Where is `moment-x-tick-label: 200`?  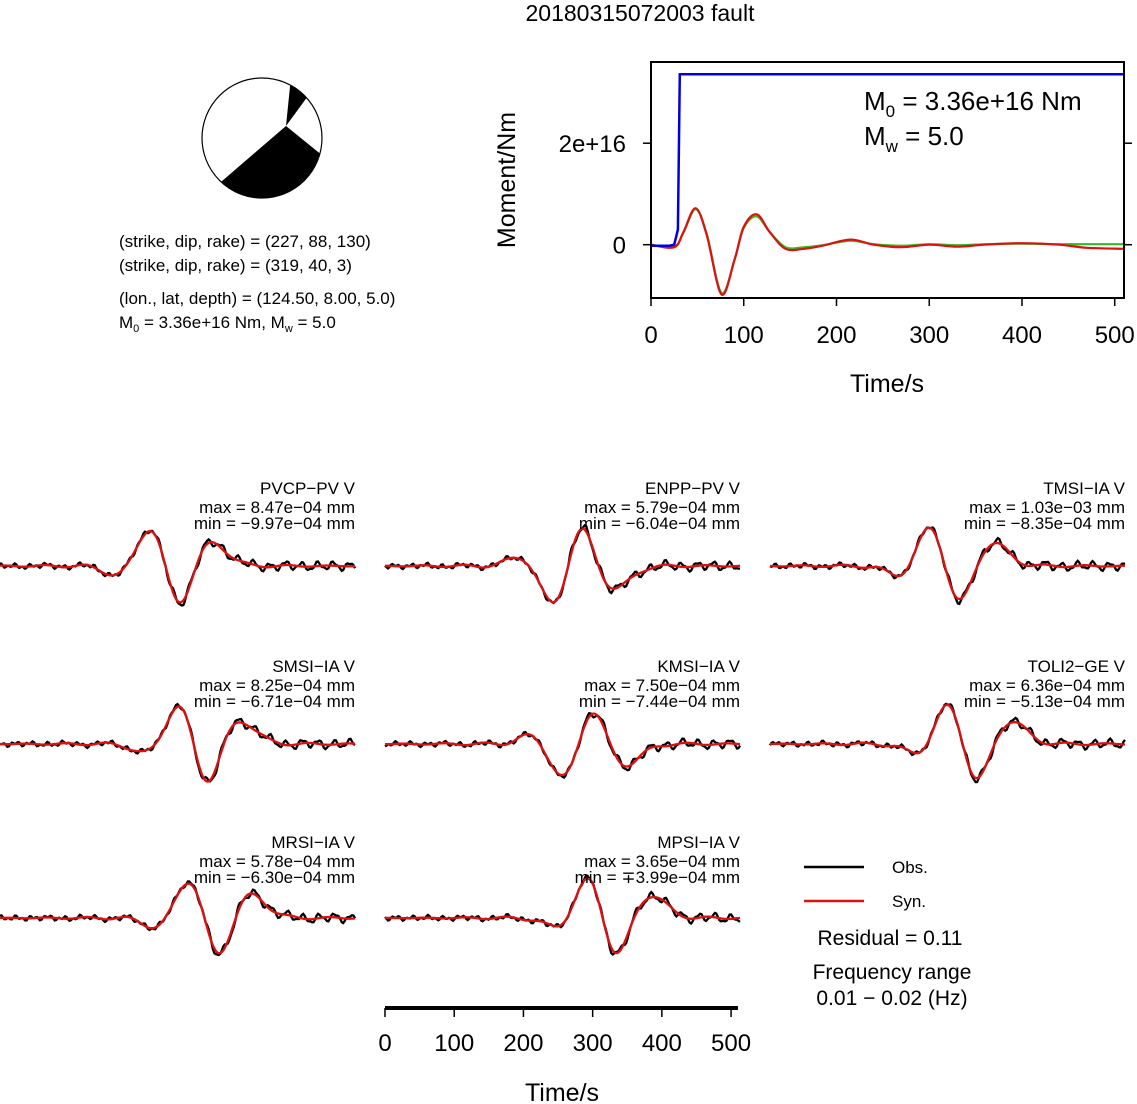
moment-x-tick-label: 200 is located at coordinates (836, 335).